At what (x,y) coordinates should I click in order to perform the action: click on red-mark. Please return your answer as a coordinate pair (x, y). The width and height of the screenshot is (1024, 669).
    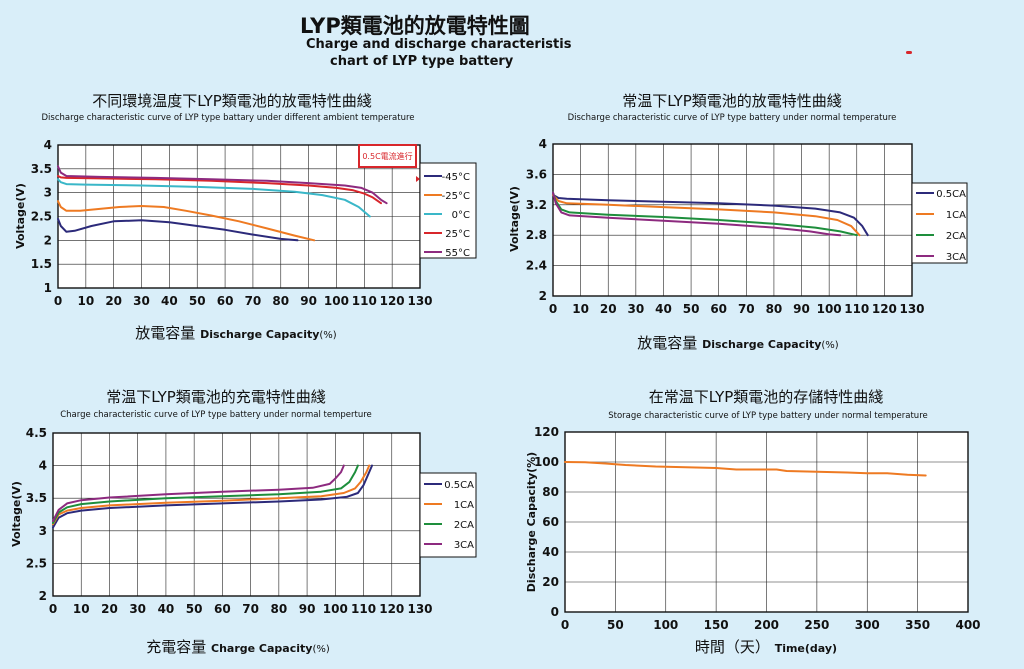
    Looking at the image, I should click on (909, 52).